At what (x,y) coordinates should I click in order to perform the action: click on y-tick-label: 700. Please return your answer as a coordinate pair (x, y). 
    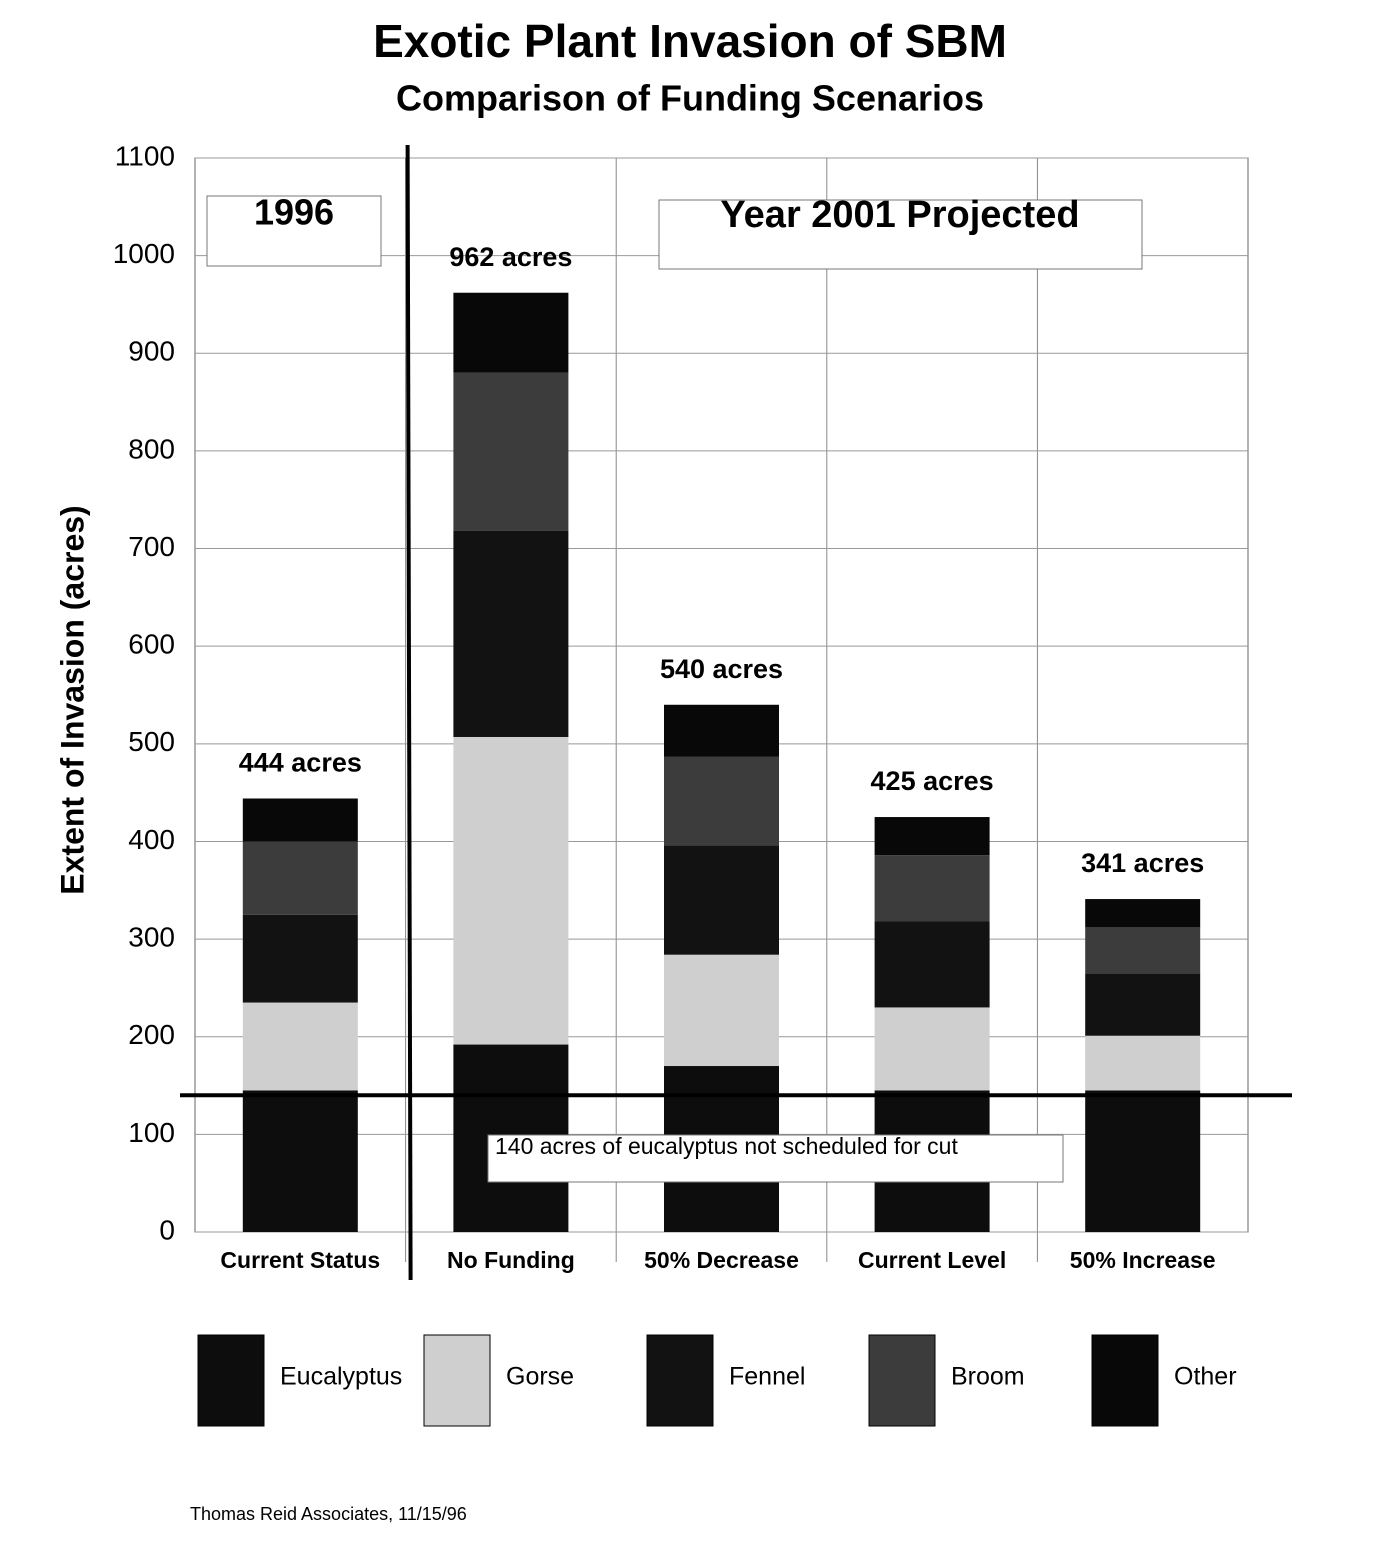
    Looking at the image, I should click on (151, 546).